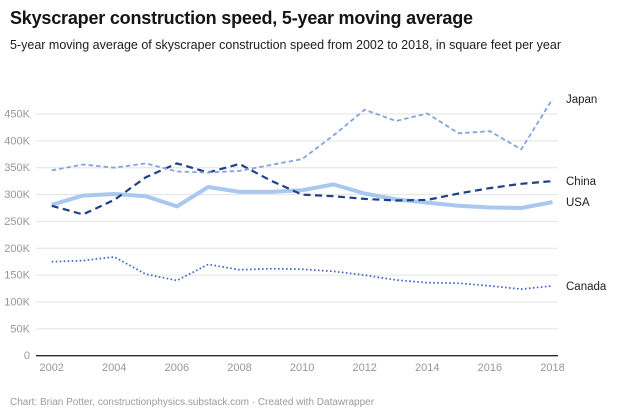 This screenshot has width=620, height=420. What do you see at coordinates (17, 276) in the screenshot?
I see `y-tick-label-150K: 150K` at bounding box center [17, 276].